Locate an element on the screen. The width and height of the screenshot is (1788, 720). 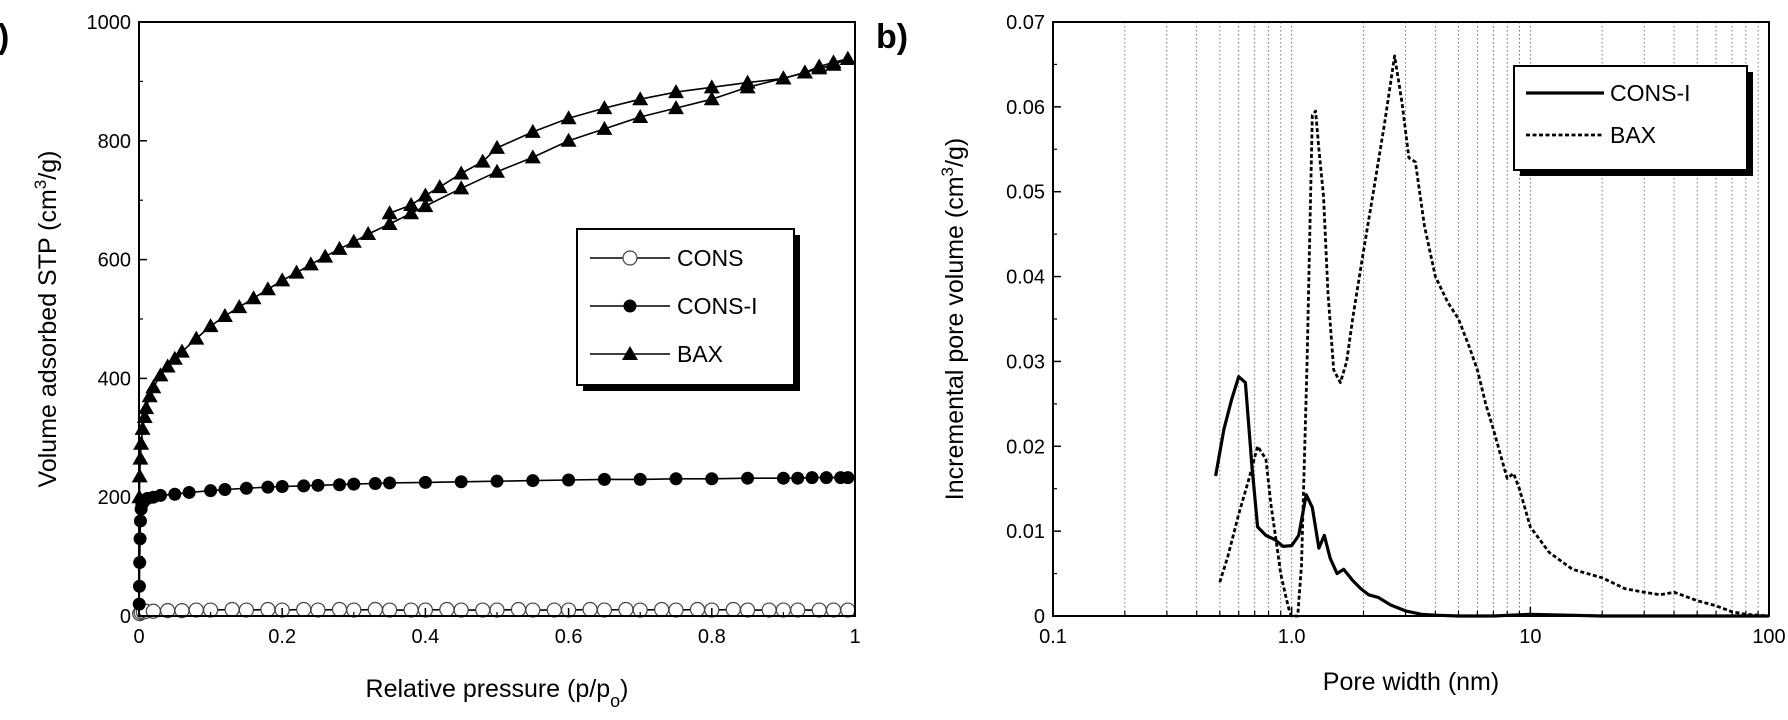
panel-b-y-axis-label: Incremental pore volume (cm3/g) is located at coordinates (953, 319).